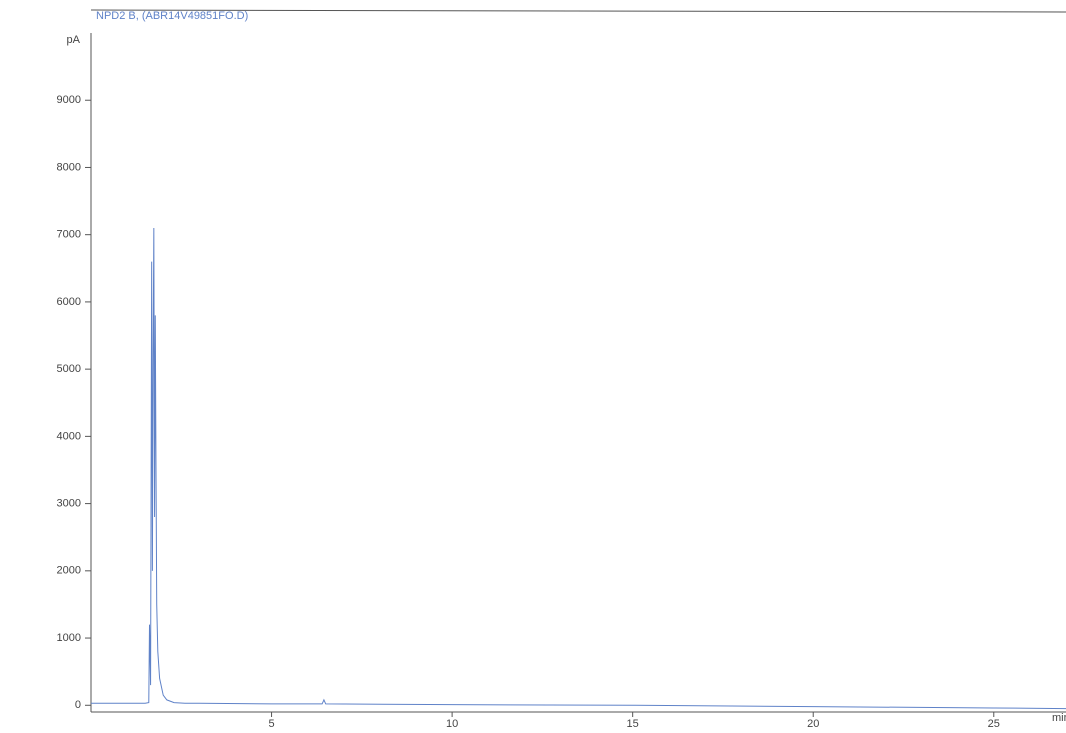 The image size is (1066, 733). I want to click on y-tick-label: 1000, so click(69, 638).